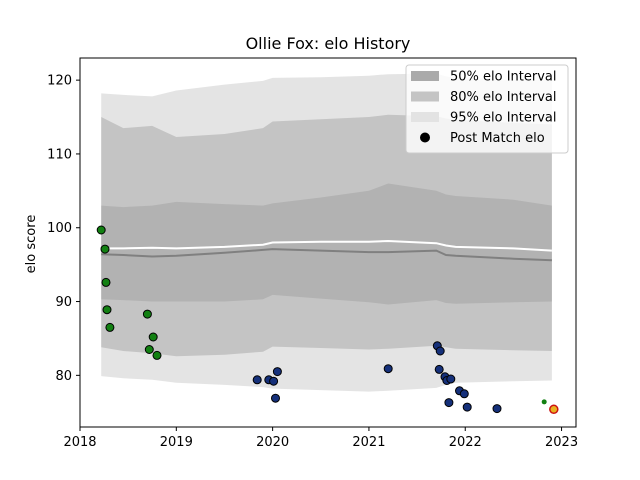  Describe the element at coordinates (59, 228) in the screenshot. I see `y-tick-label: 100` at that location.